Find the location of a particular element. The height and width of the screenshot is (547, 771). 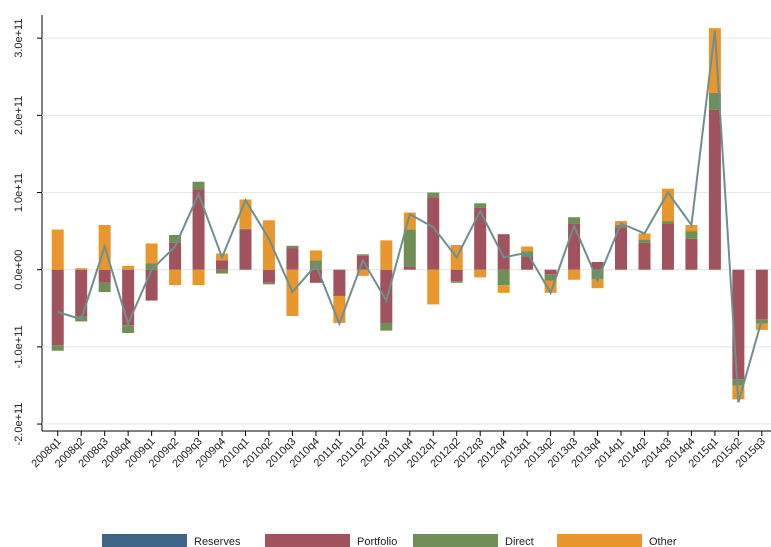

y-tick-label: -2.0e+11 is located at coordinates (19, 424).